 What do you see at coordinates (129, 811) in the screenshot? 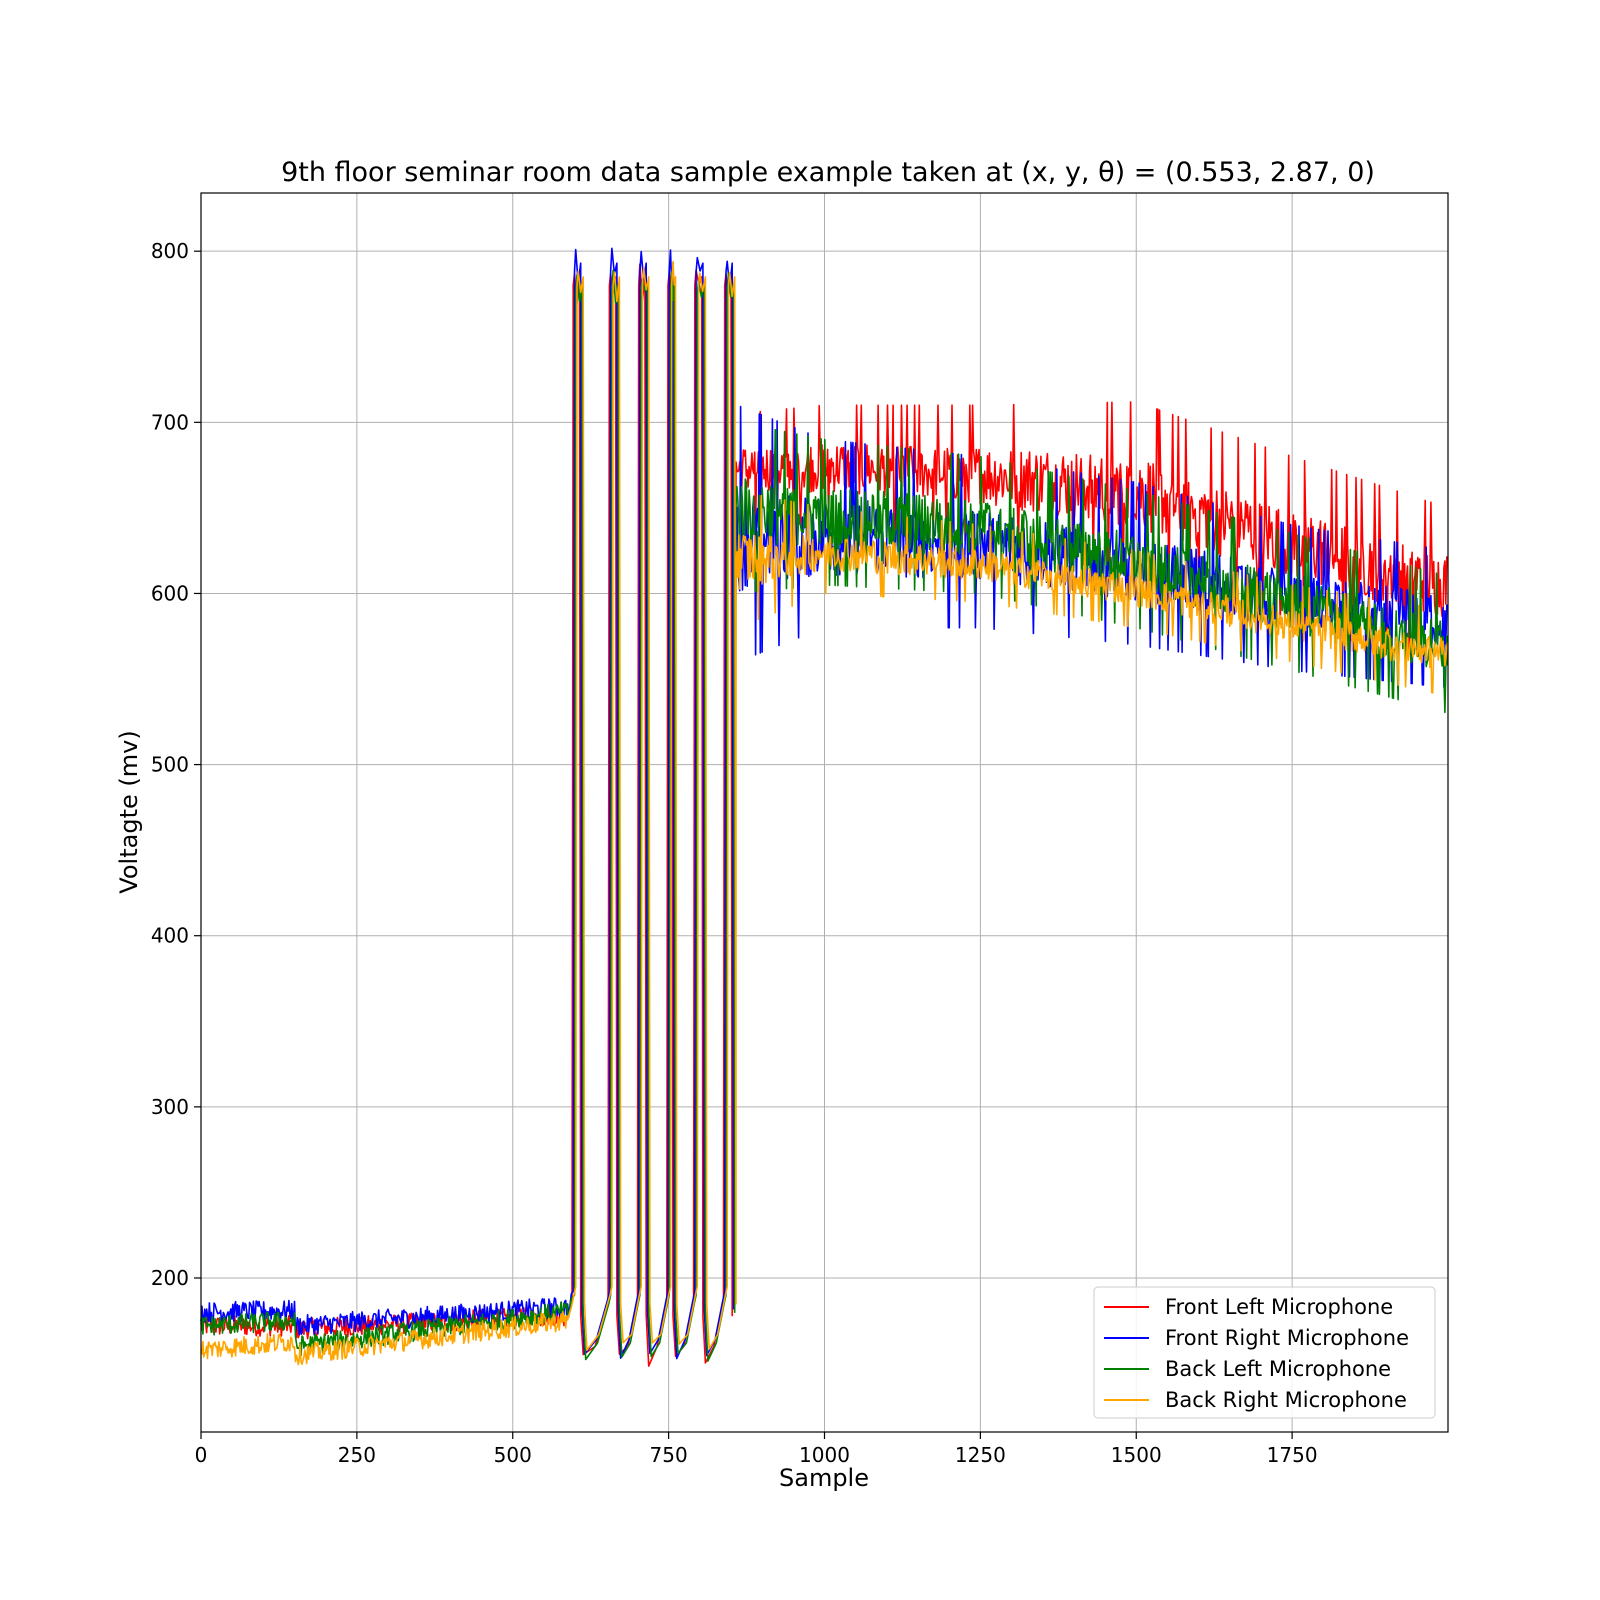
I see `y-axis-label: Voltagte (mv)` at bounding box center [129, 811].